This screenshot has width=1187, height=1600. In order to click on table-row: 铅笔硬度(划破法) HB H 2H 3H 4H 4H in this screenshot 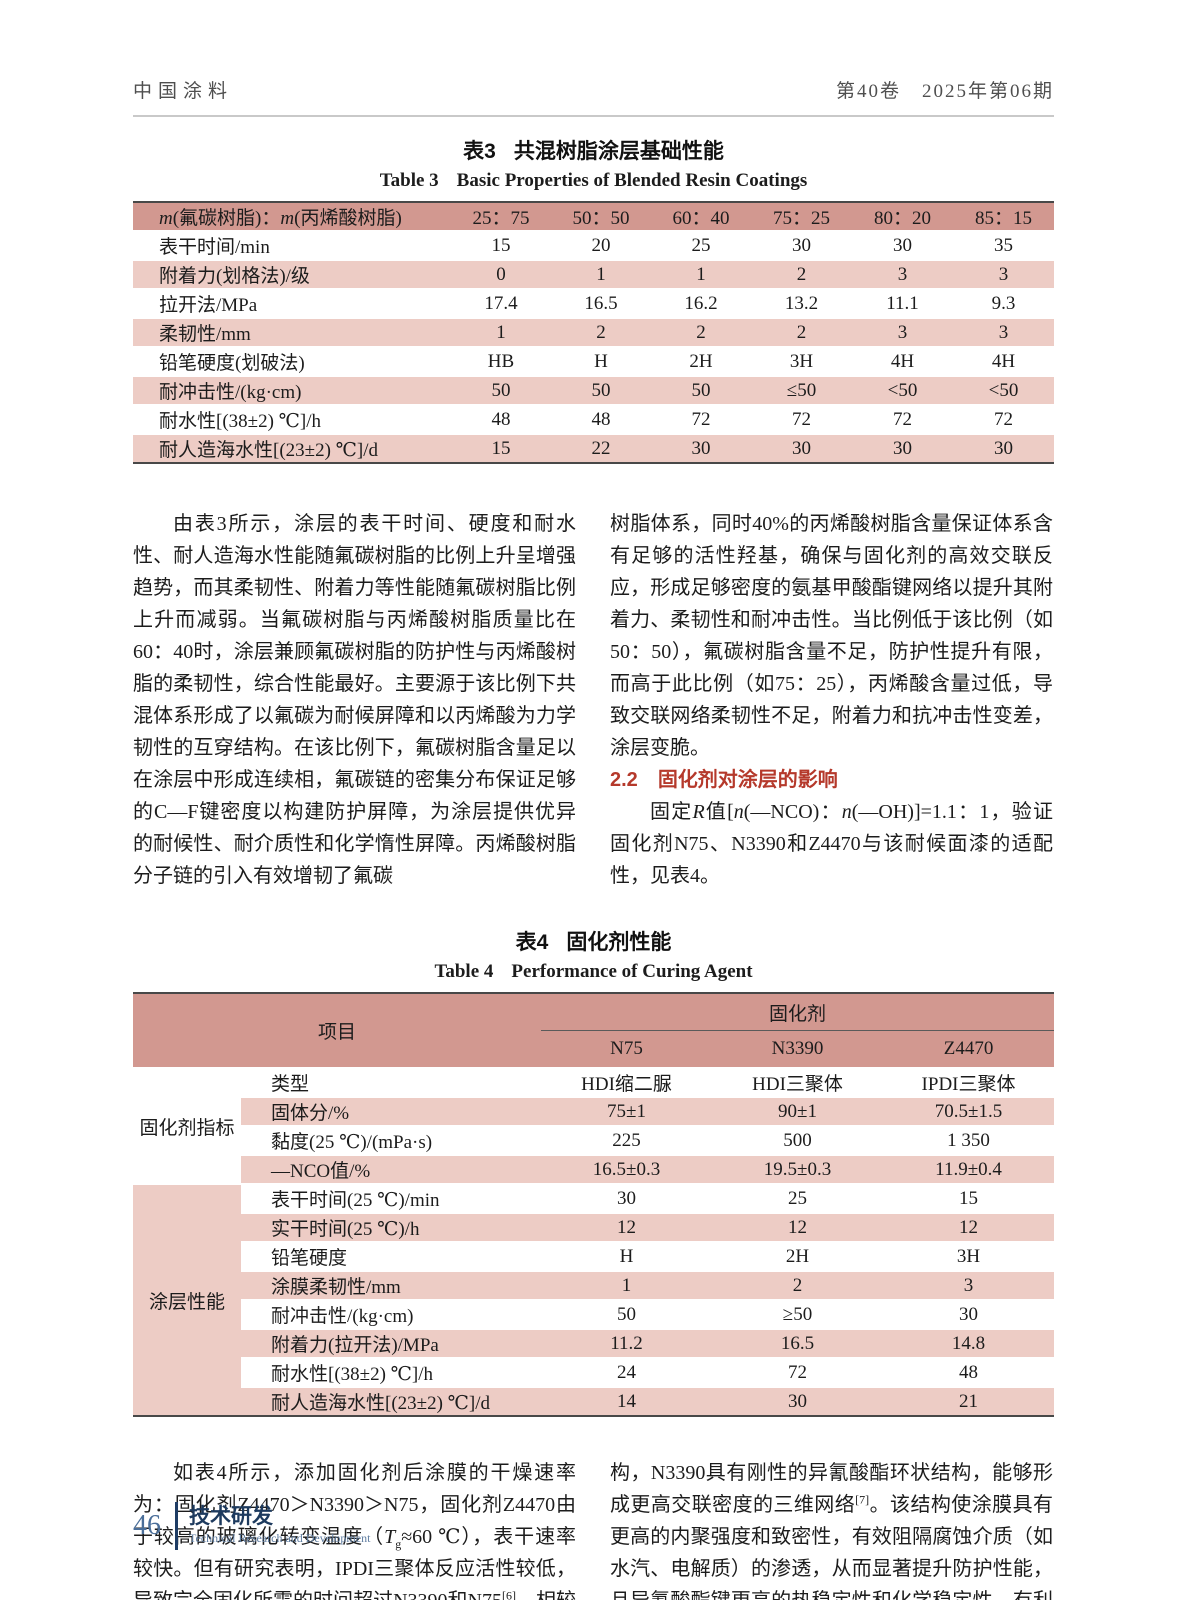, I will do `click(593, 361)`.